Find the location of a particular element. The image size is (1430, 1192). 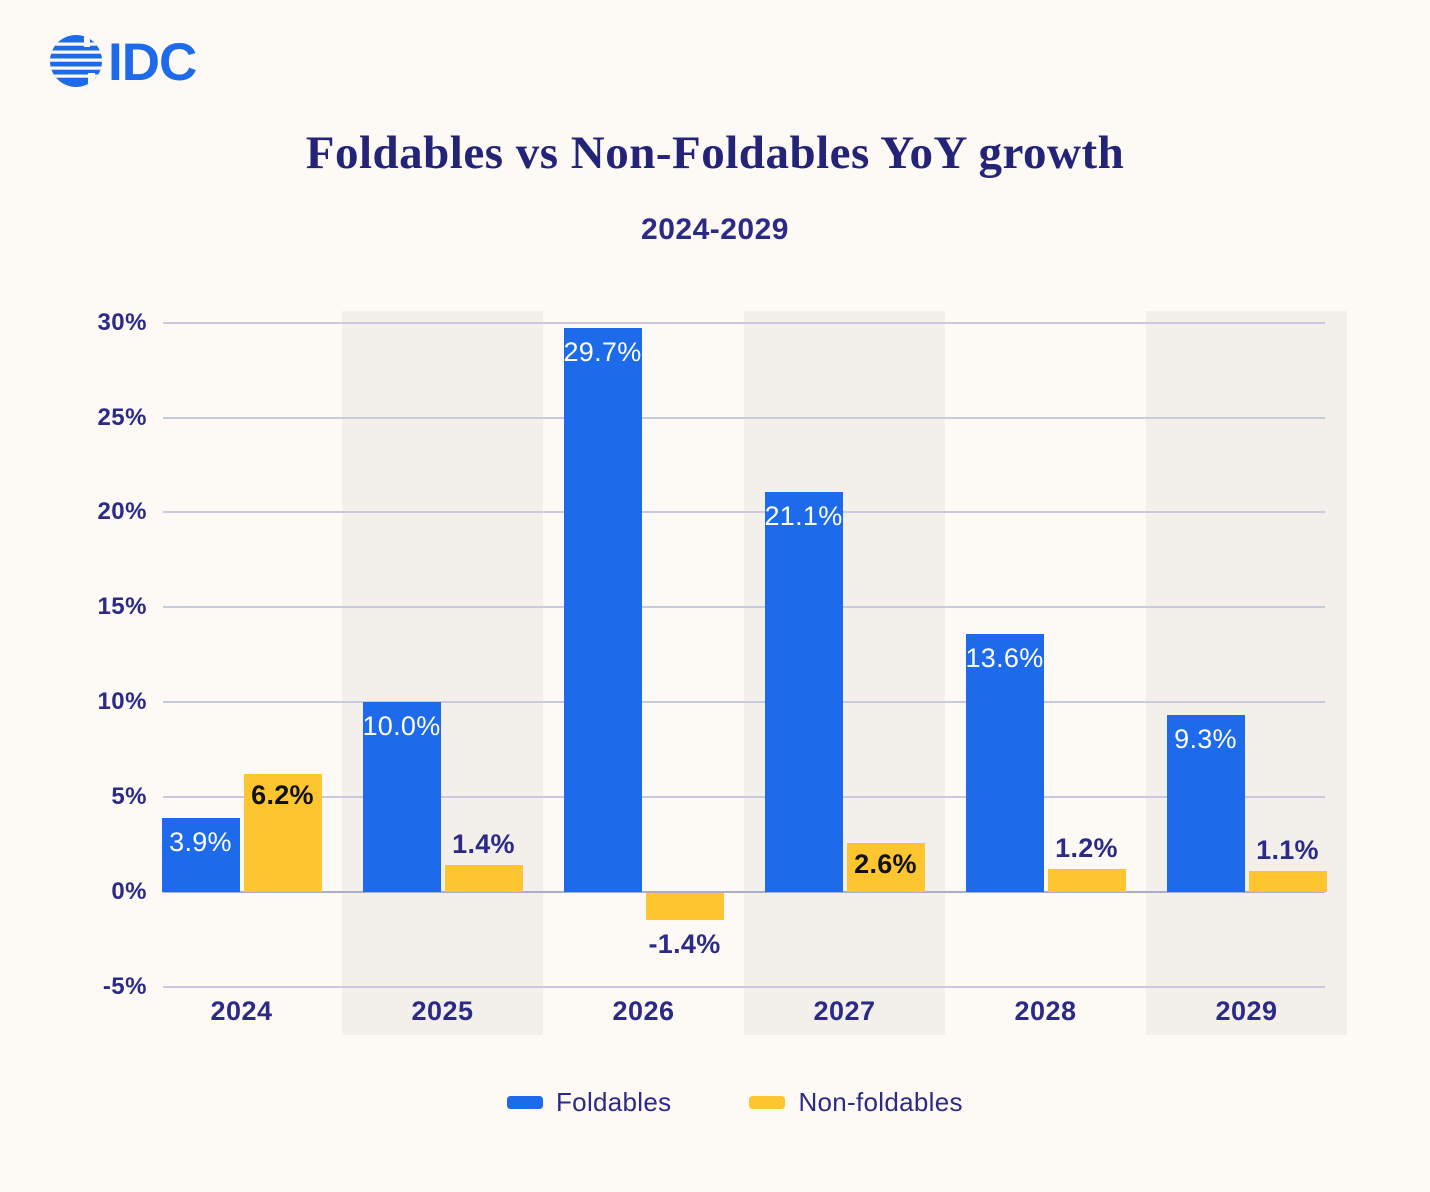

x-axis-label-2027: 2027 is located at coordinates (844, 1011).